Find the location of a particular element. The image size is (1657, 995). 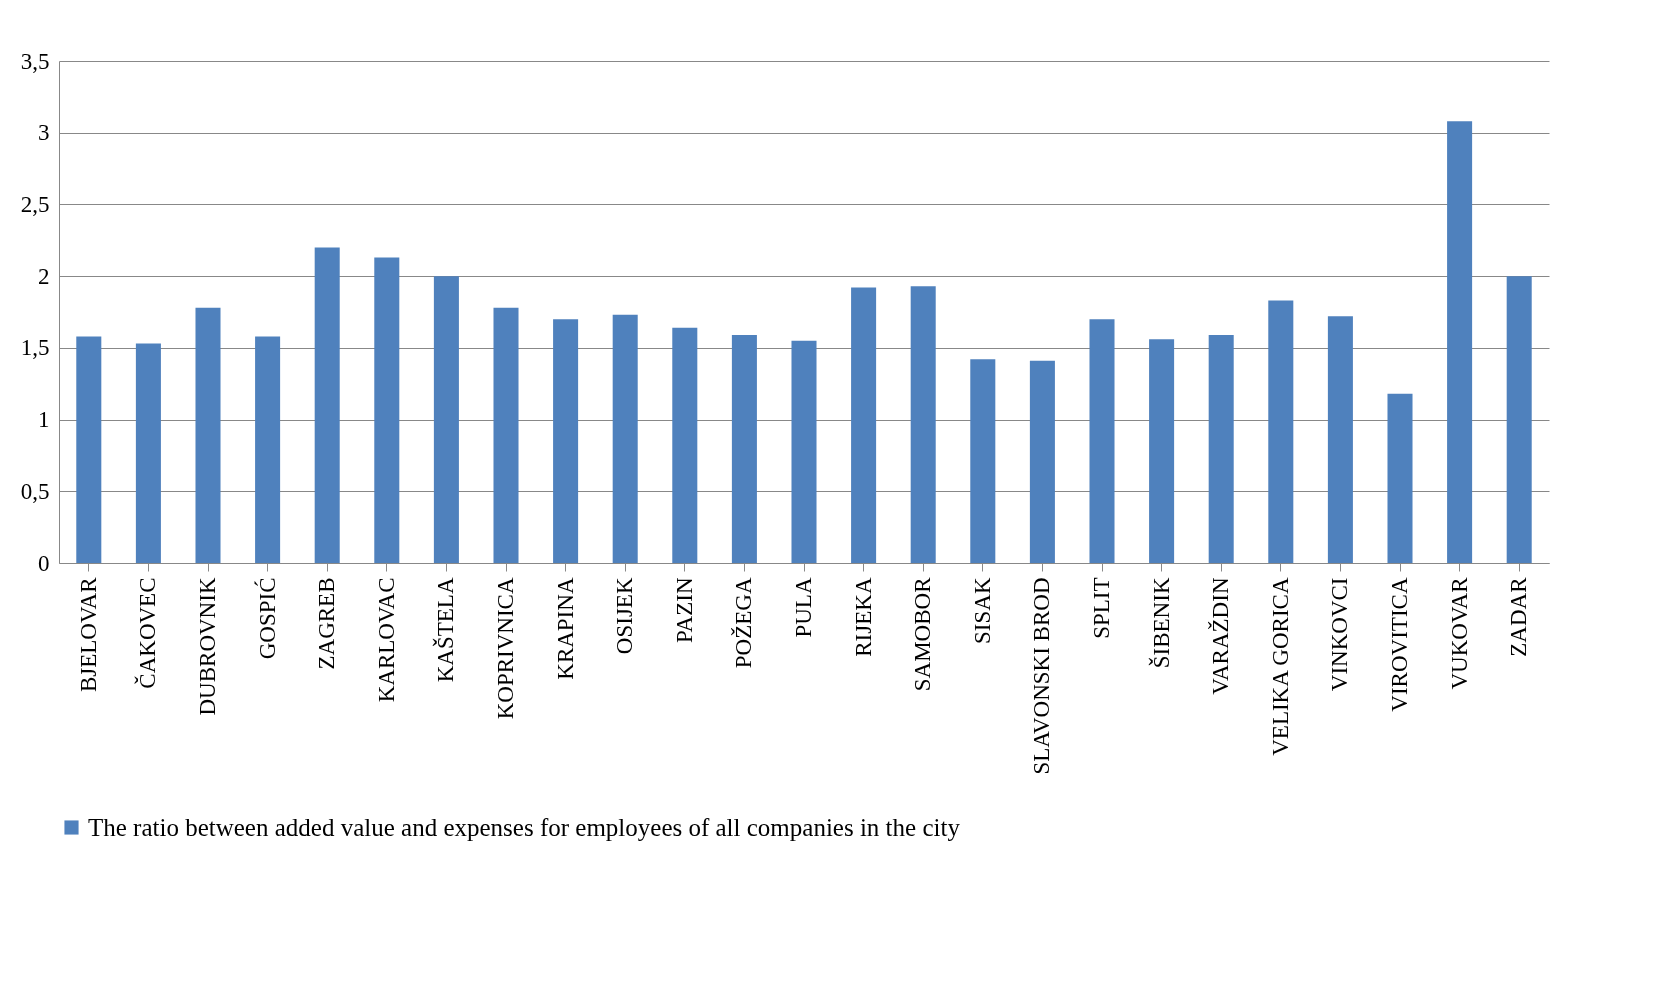

x-tick-label: KAŠTELA is located at coordinates (445, 630).